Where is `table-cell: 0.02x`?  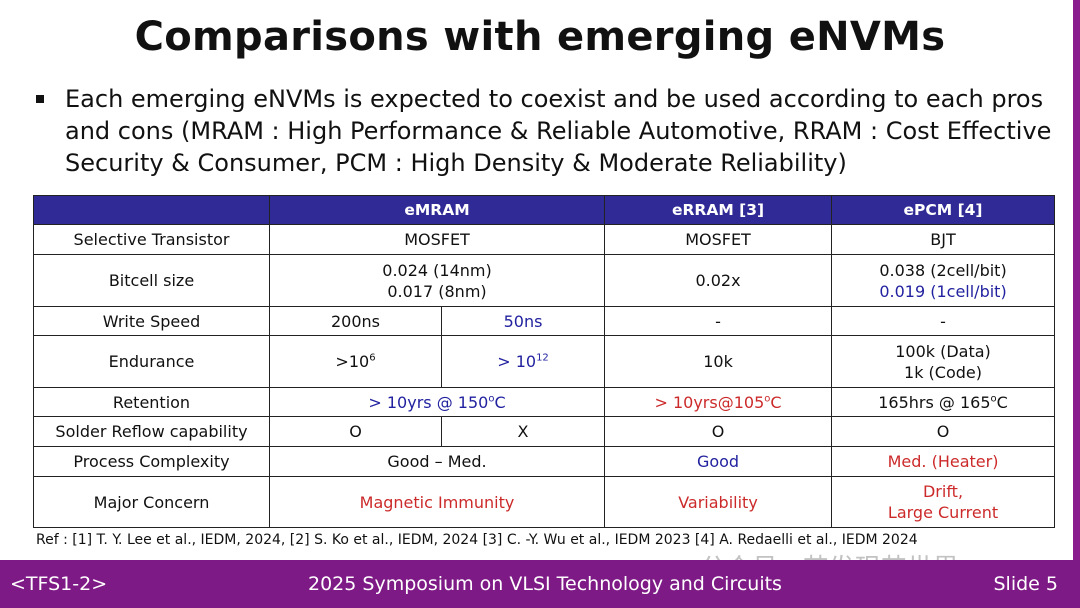 table-cell: 0.02x is located at coordinates (718, 280).